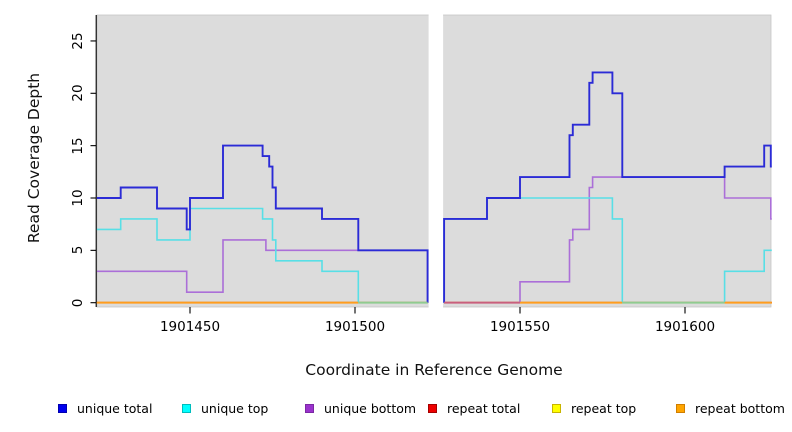  Describe the element at coordinates (685, 327) in the screenshot. I see `x-tick-label: 1901600` at that location.